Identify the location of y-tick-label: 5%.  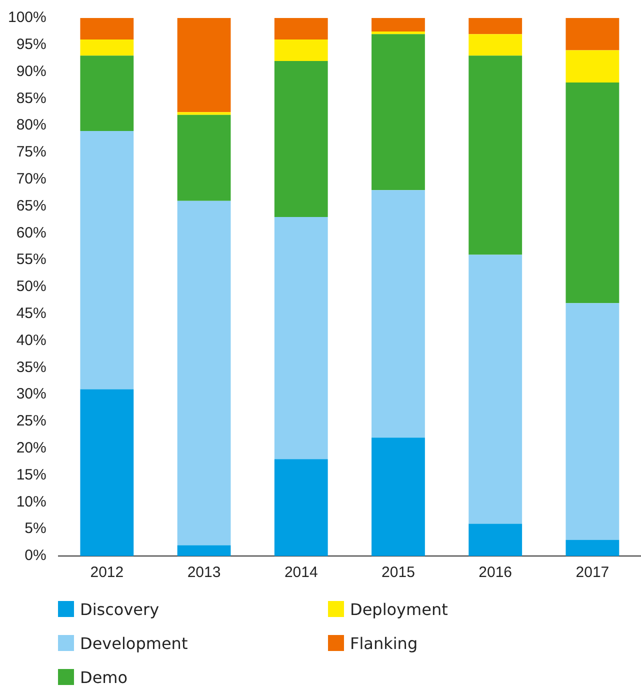
(35, 529).